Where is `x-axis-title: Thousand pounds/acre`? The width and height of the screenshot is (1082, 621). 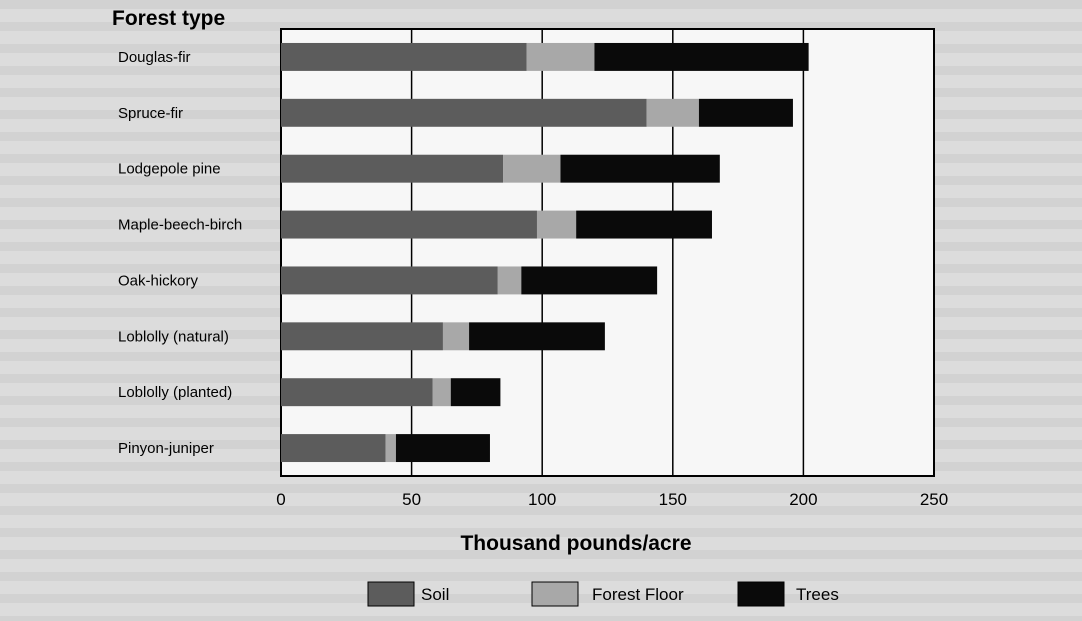
x-axis-title: Thousand pounds/acre is located at coordinates (575, 543).